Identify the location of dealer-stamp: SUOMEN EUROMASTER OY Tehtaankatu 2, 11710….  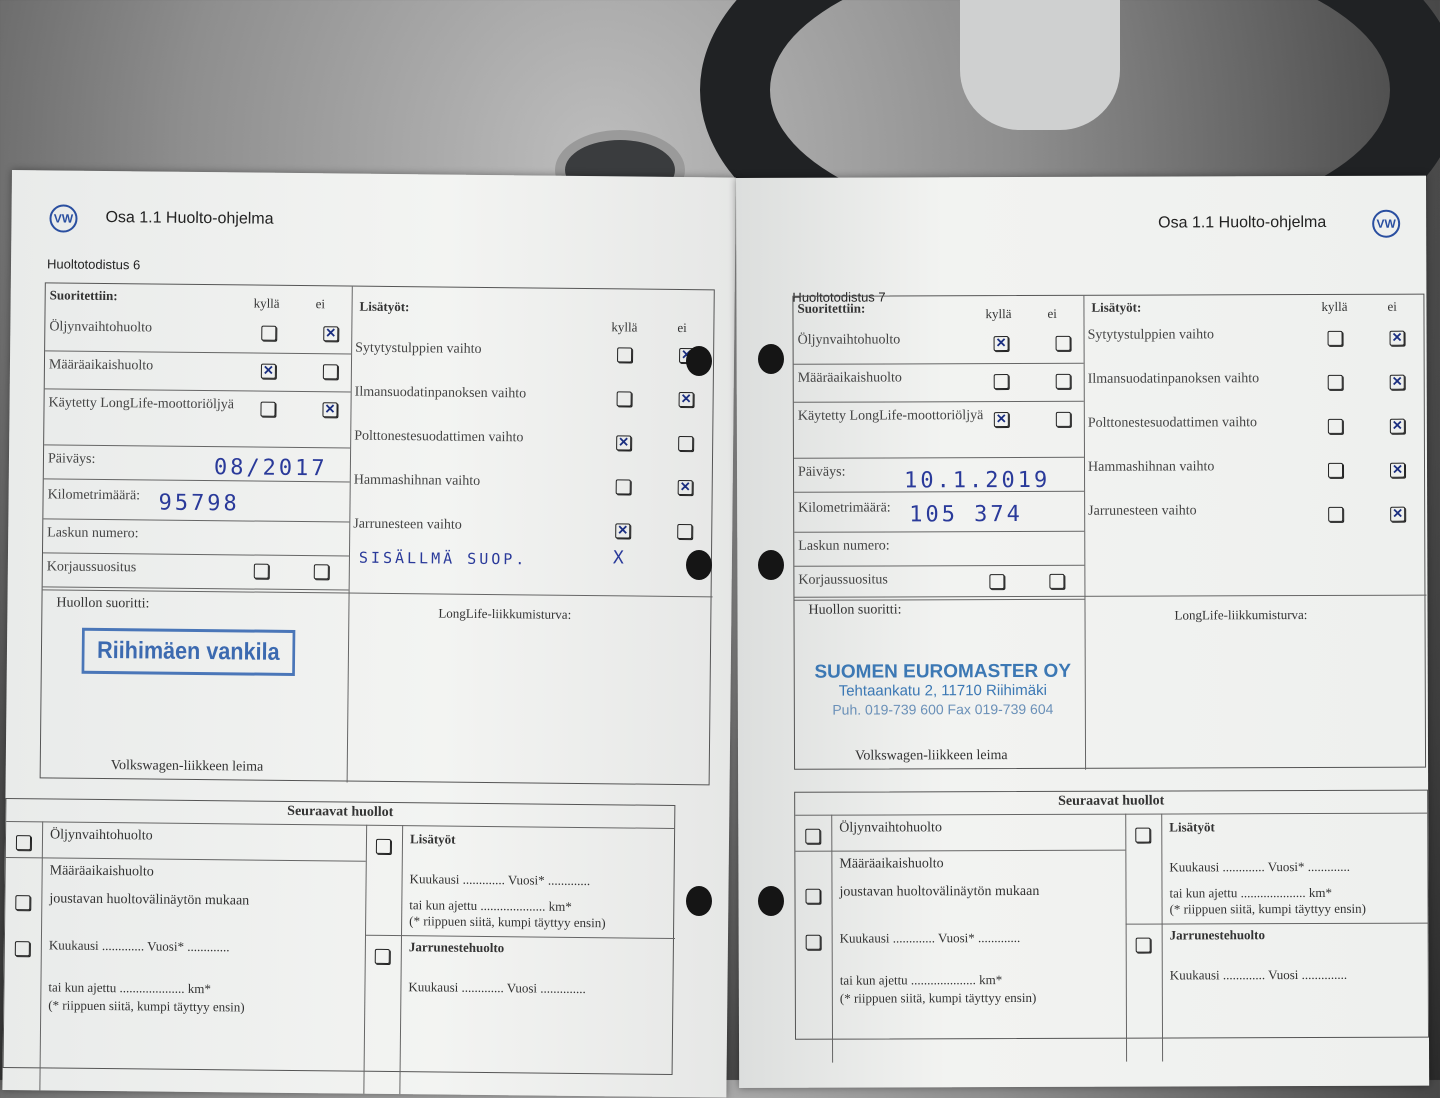
(943, 689).